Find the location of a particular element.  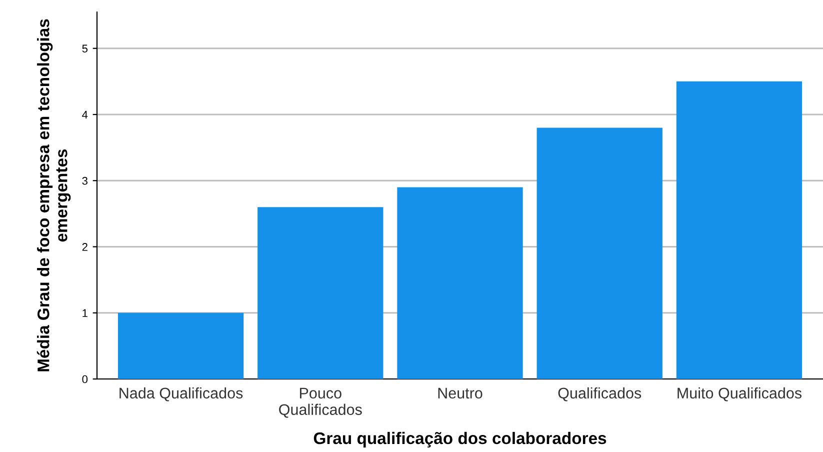

x-tick-label: Pouco Qualificados is located at coordinates (320, 403).